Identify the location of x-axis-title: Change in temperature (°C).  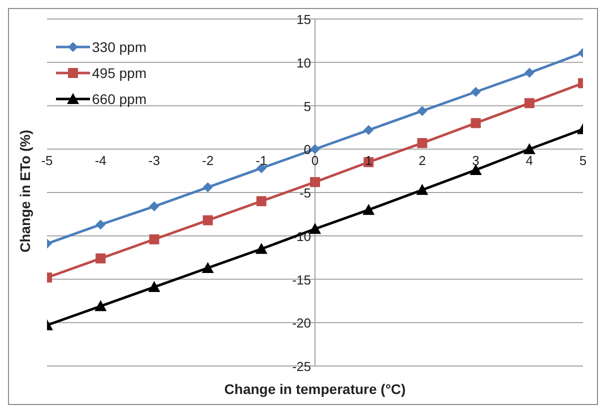
(315, 389).